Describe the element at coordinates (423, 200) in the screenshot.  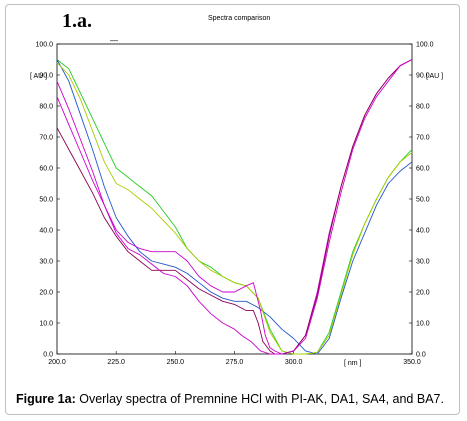
I see `y-tick-label-right: 50.0` at that location.